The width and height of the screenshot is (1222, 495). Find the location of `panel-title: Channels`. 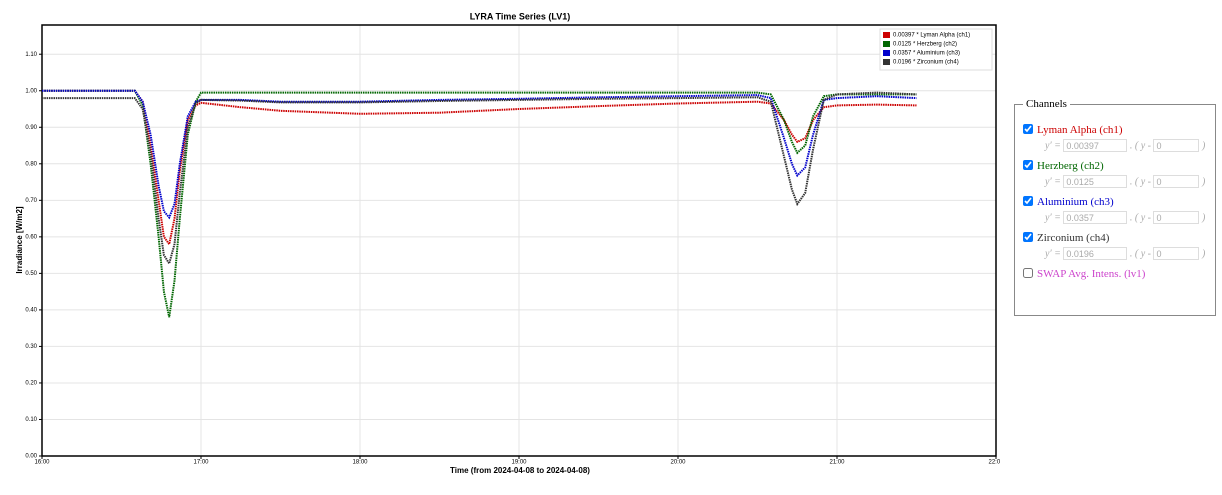

panel-title: Channels is located at coordinates (1046, 104).